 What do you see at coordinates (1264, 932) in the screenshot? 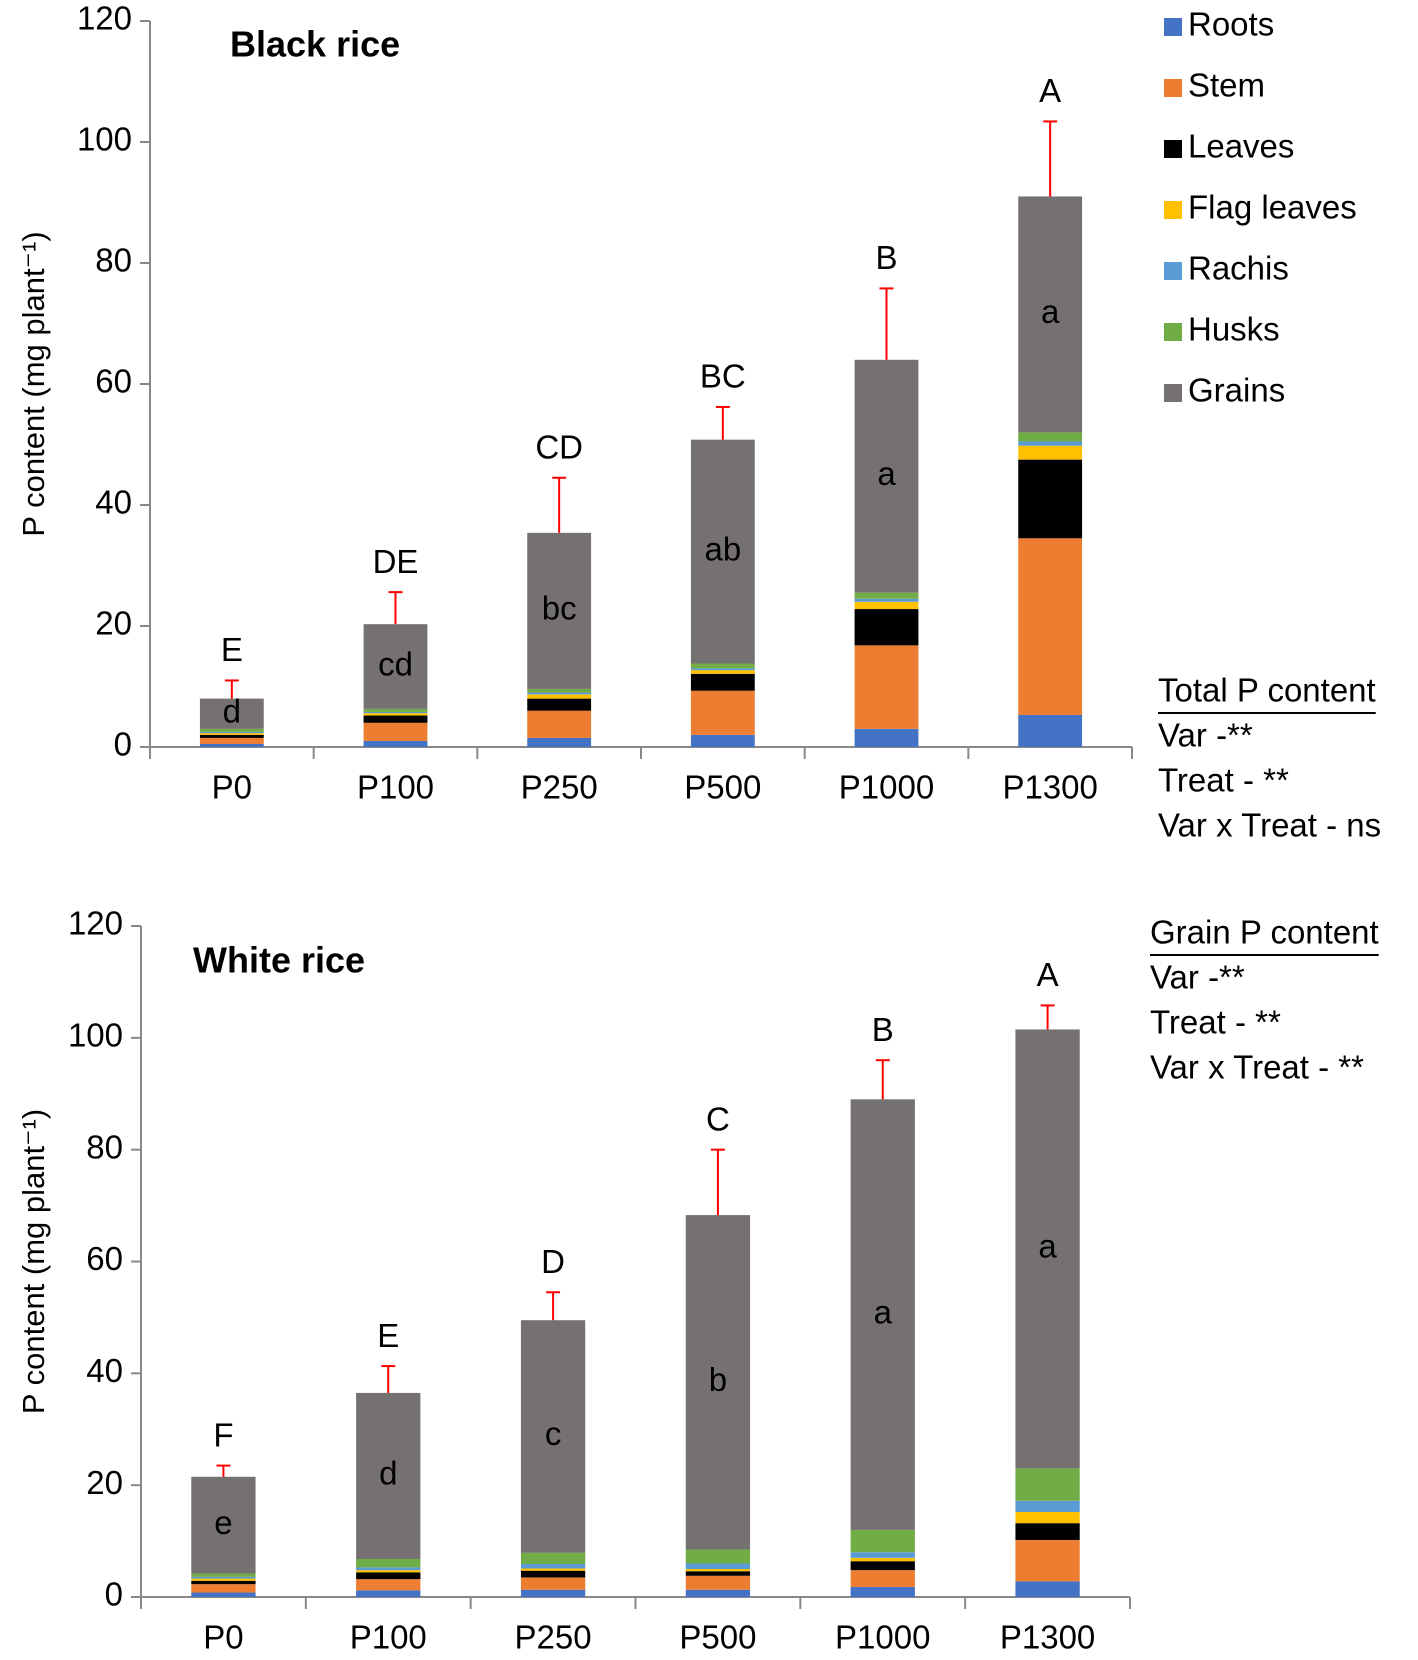
I see `stats-title: Grain P content` at bounding box center [1264, 932].